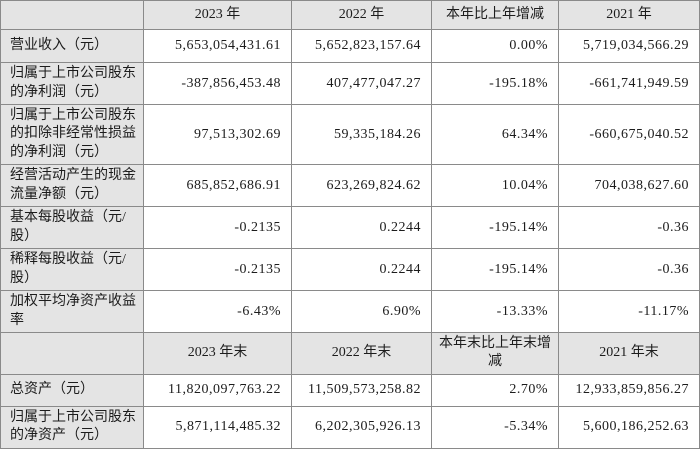 The width and height of the screenshot is (700, 449). What do you see at coordinates (72, 312) in the screenshot?
I see `row-label: 加权平均净资产收益率` at bounding box center [72, 312].